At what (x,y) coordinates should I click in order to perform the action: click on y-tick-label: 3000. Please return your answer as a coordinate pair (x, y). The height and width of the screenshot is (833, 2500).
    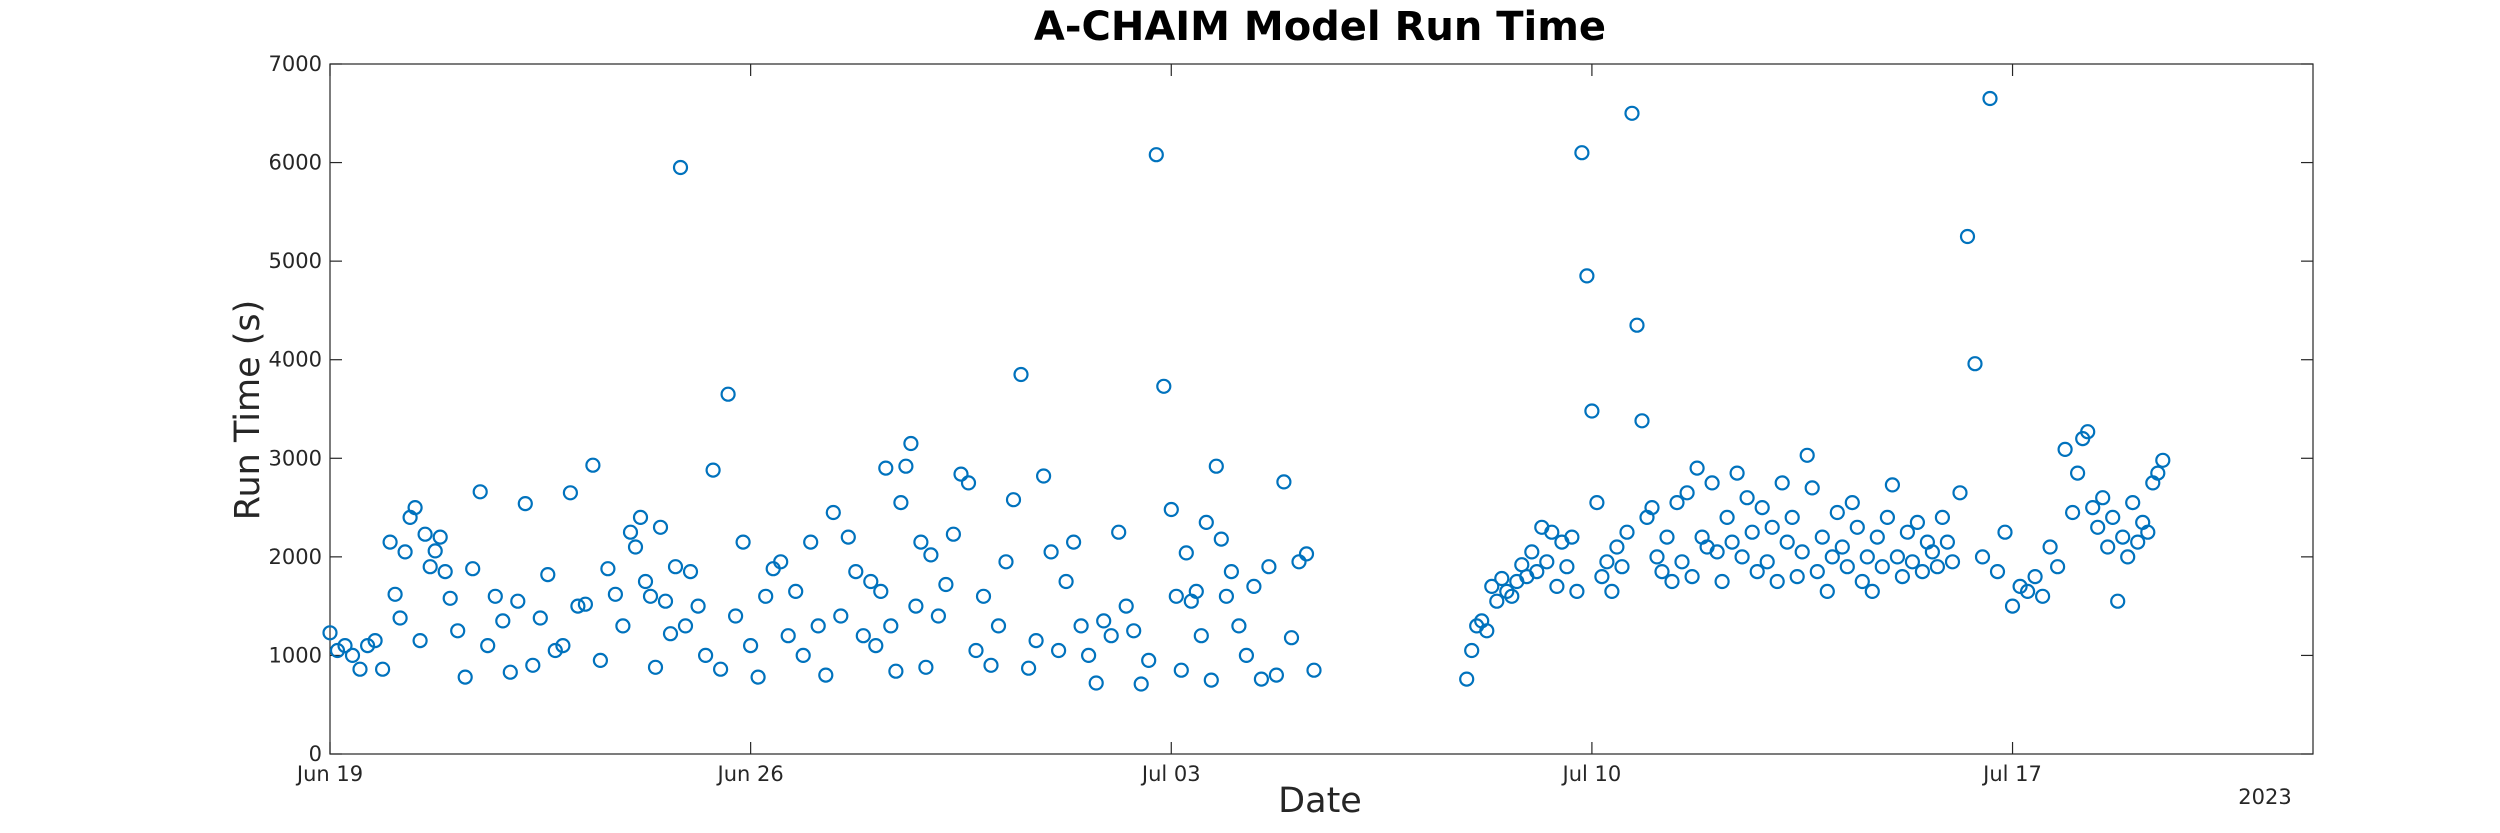
    Looking at the image, I should click on (295, 458).